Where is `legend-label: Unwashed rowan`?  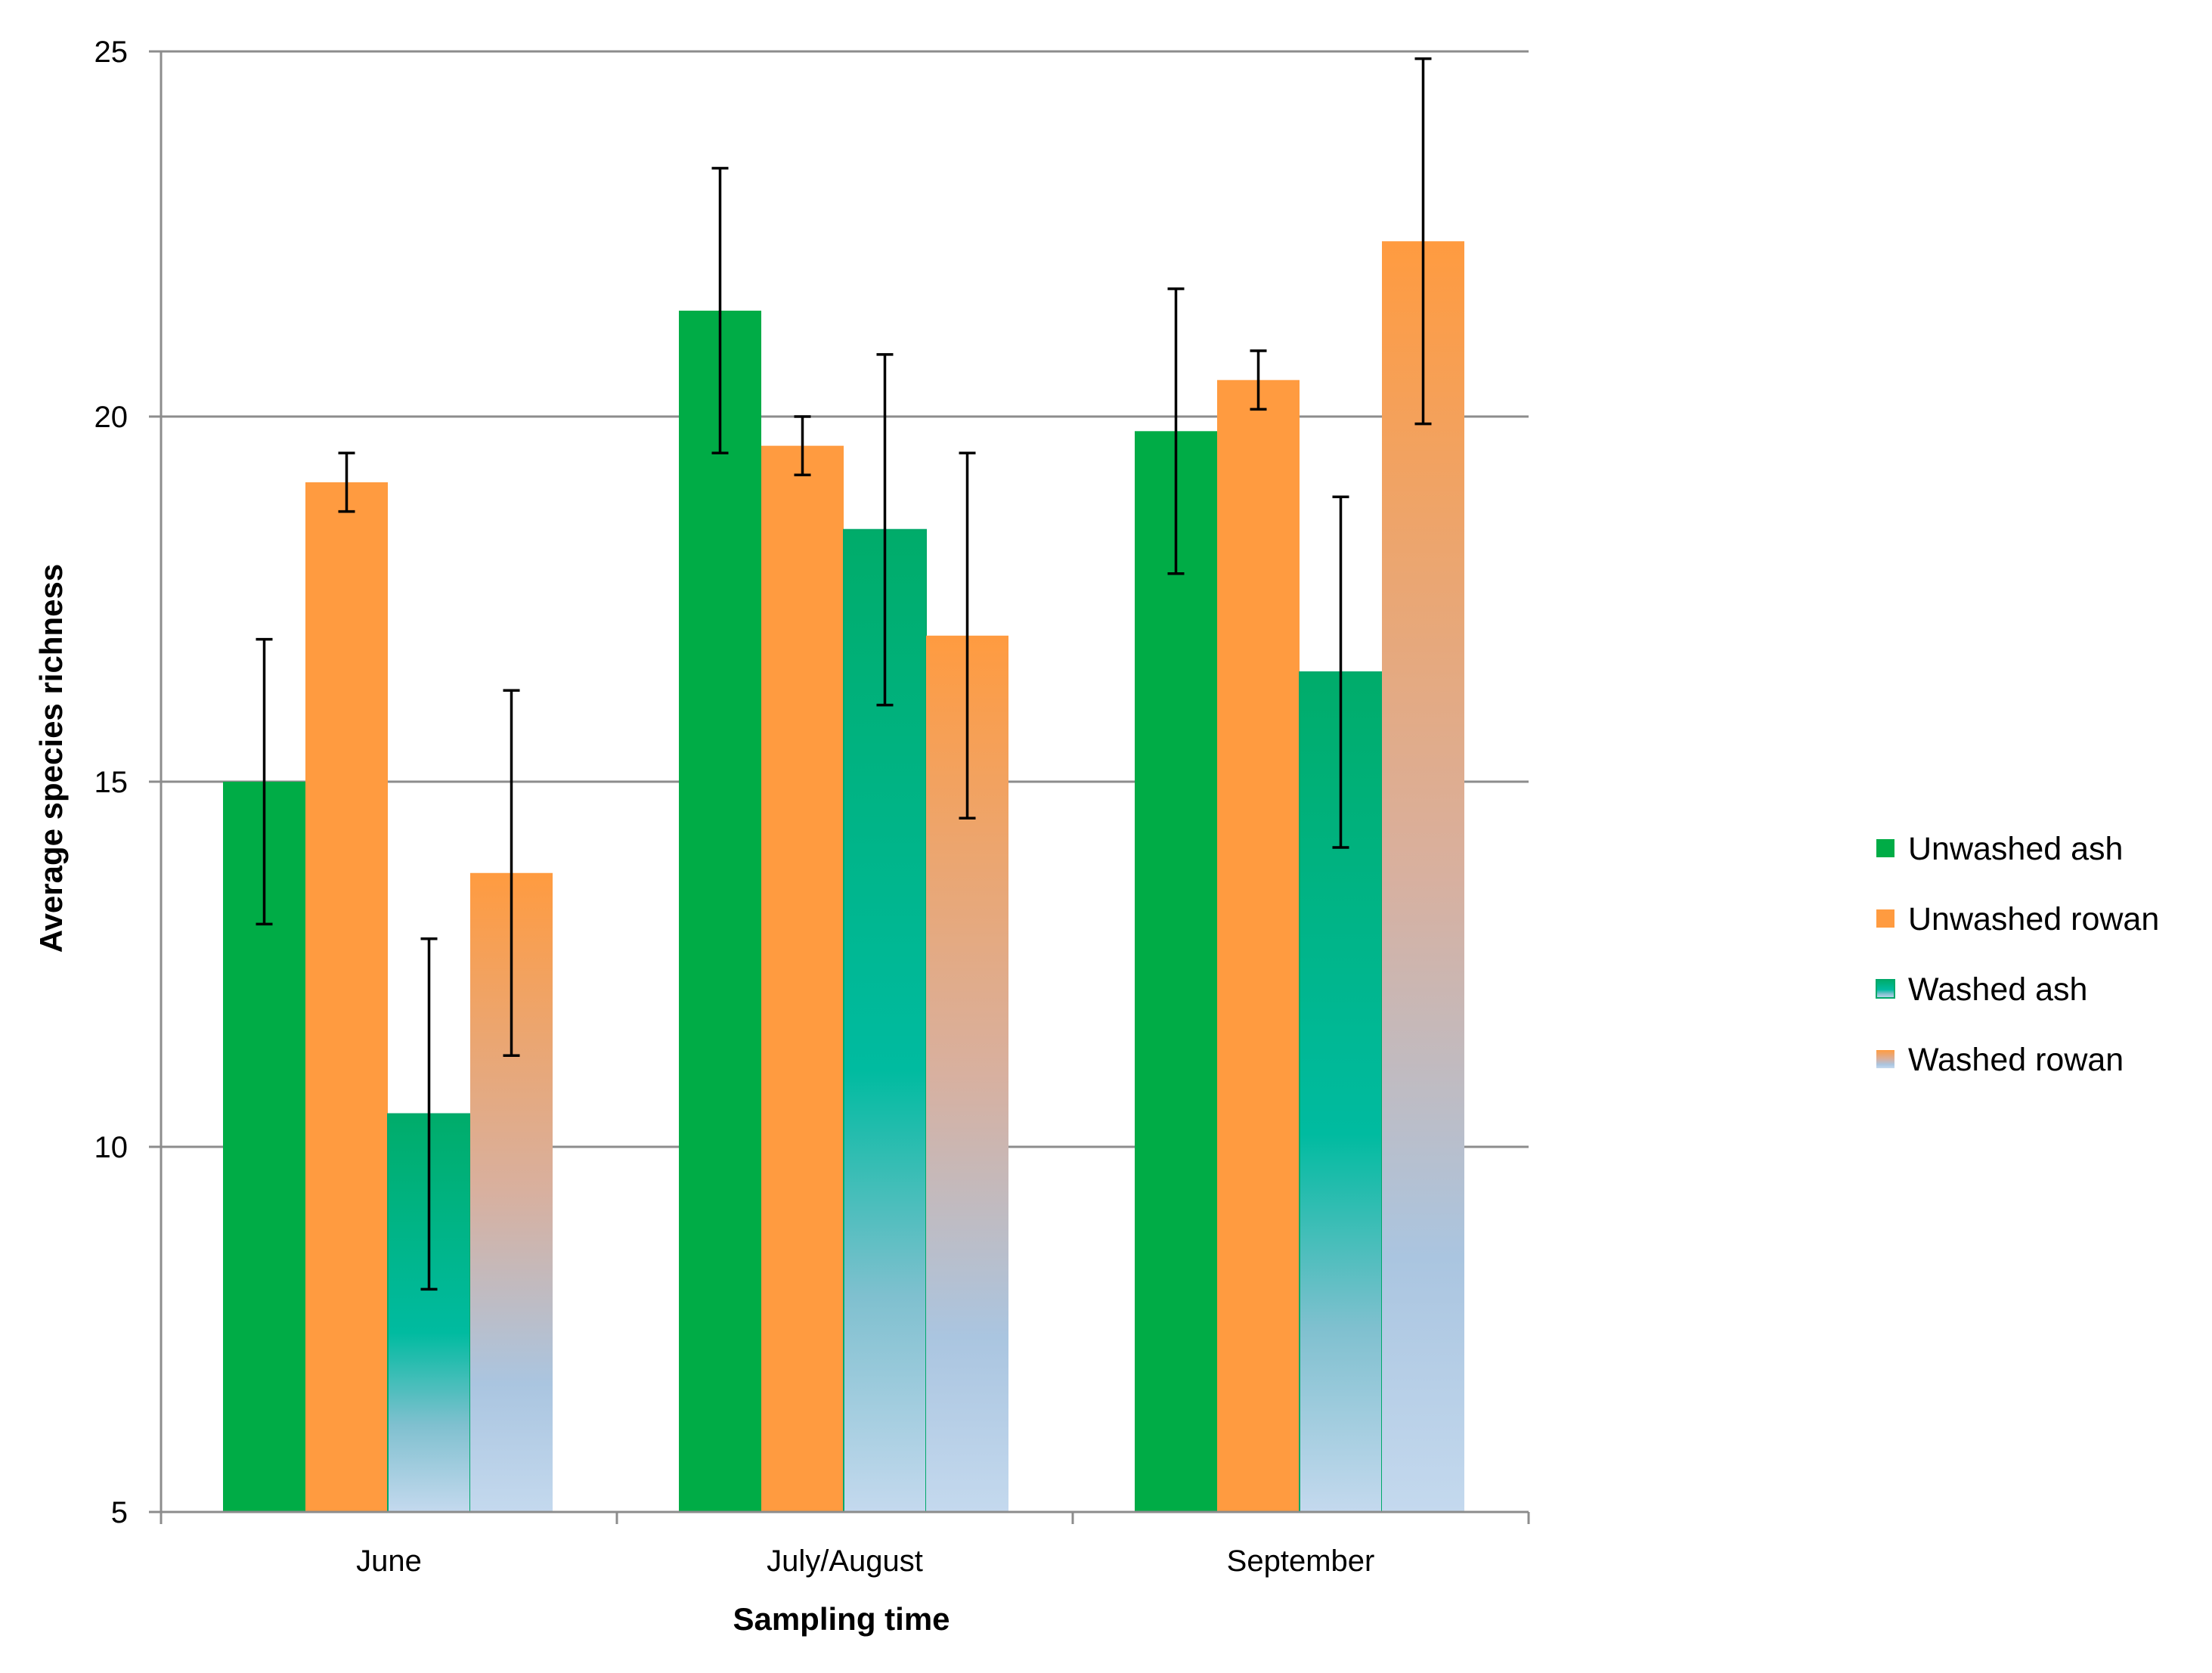
legend-label: Unwashed rowan is located at coordinates (2033, 919).